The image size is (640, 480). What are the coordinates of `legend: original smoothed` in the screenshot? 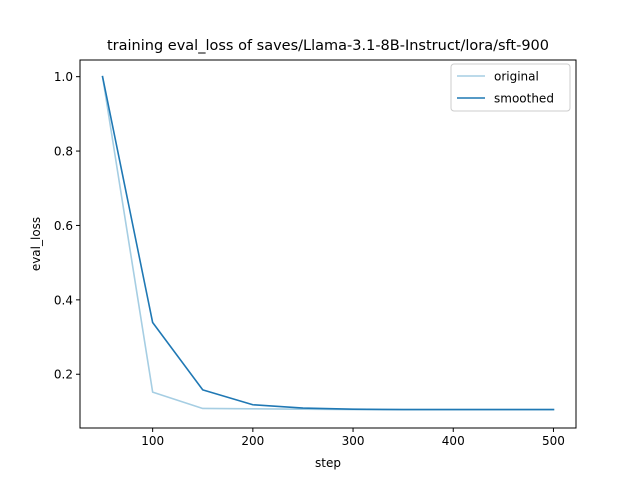 It's located at (510, 87).